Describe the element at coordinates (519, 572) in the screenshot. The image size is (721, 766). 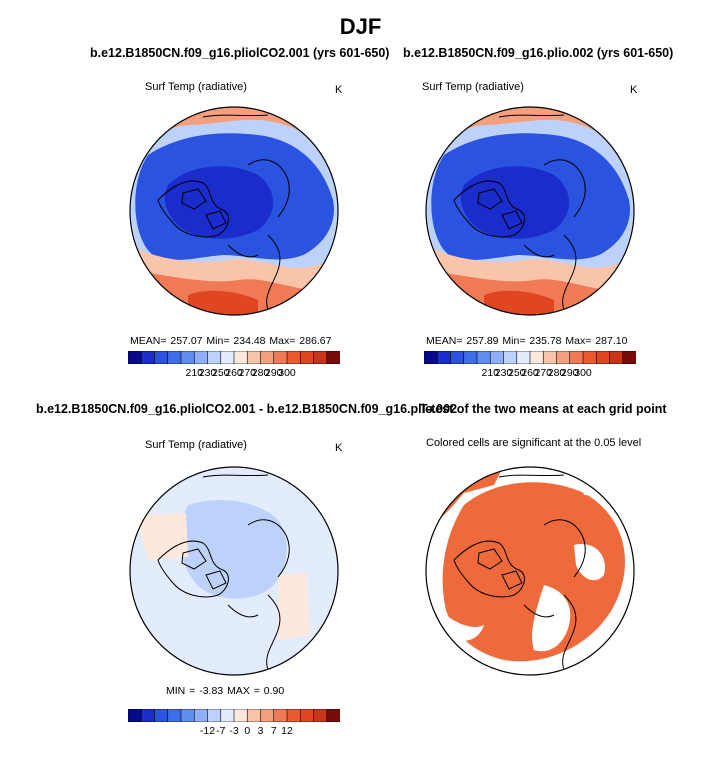
I see `panel-4-coastlines` at that location.